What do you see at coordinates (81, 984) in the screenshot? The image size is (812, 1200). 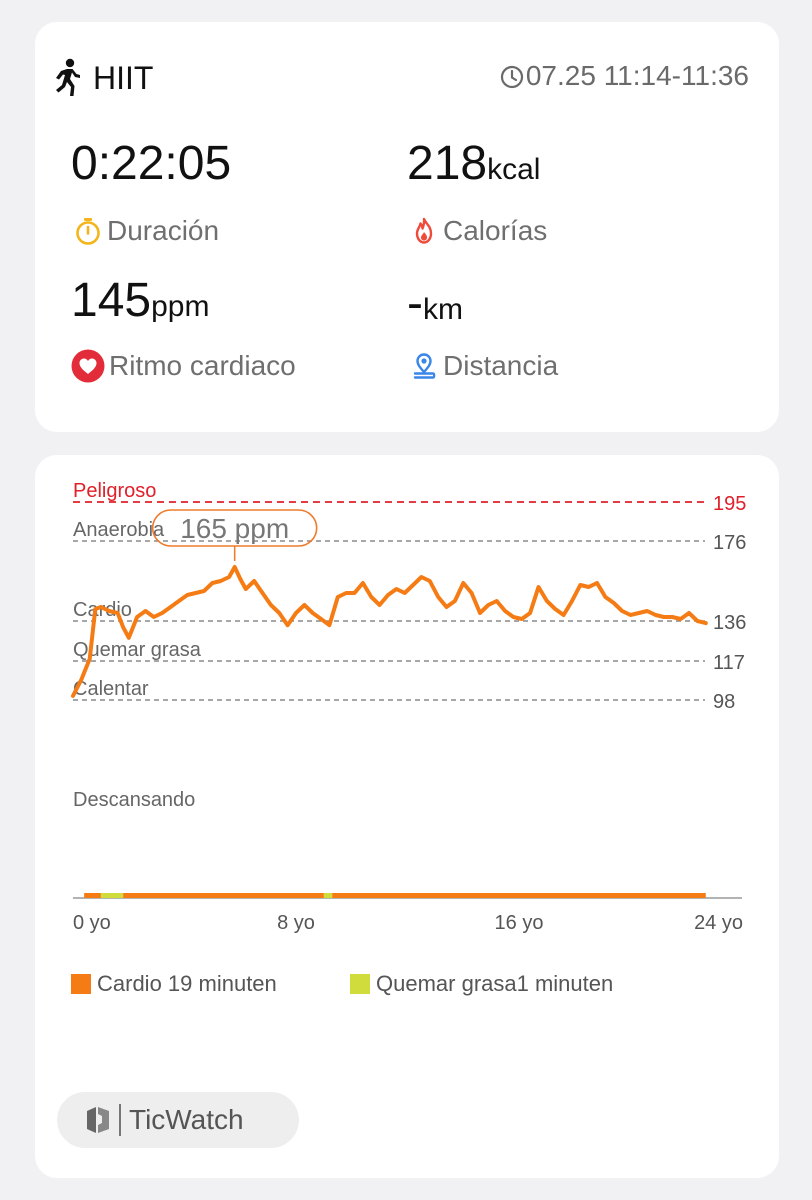 I see `legend-swatch-cardio` at bounding box center [81, 984].